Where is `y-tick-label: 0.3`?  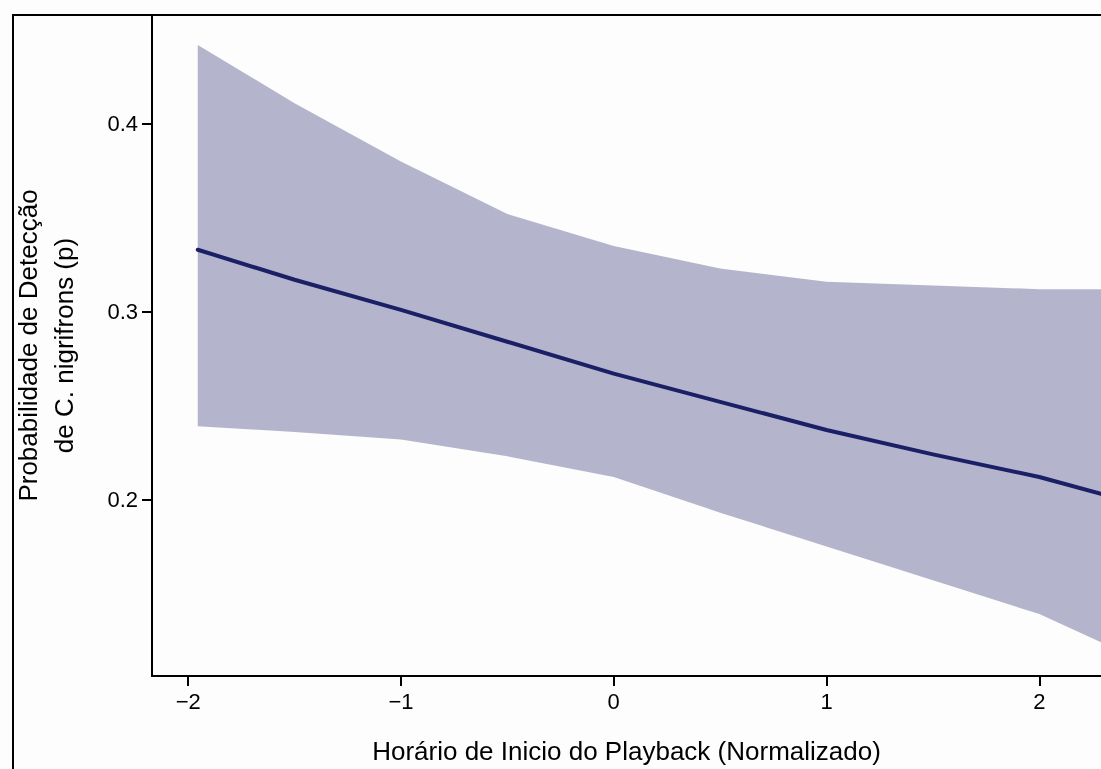 y-tick-label: 0.3 is located at coordinates (122, 312).